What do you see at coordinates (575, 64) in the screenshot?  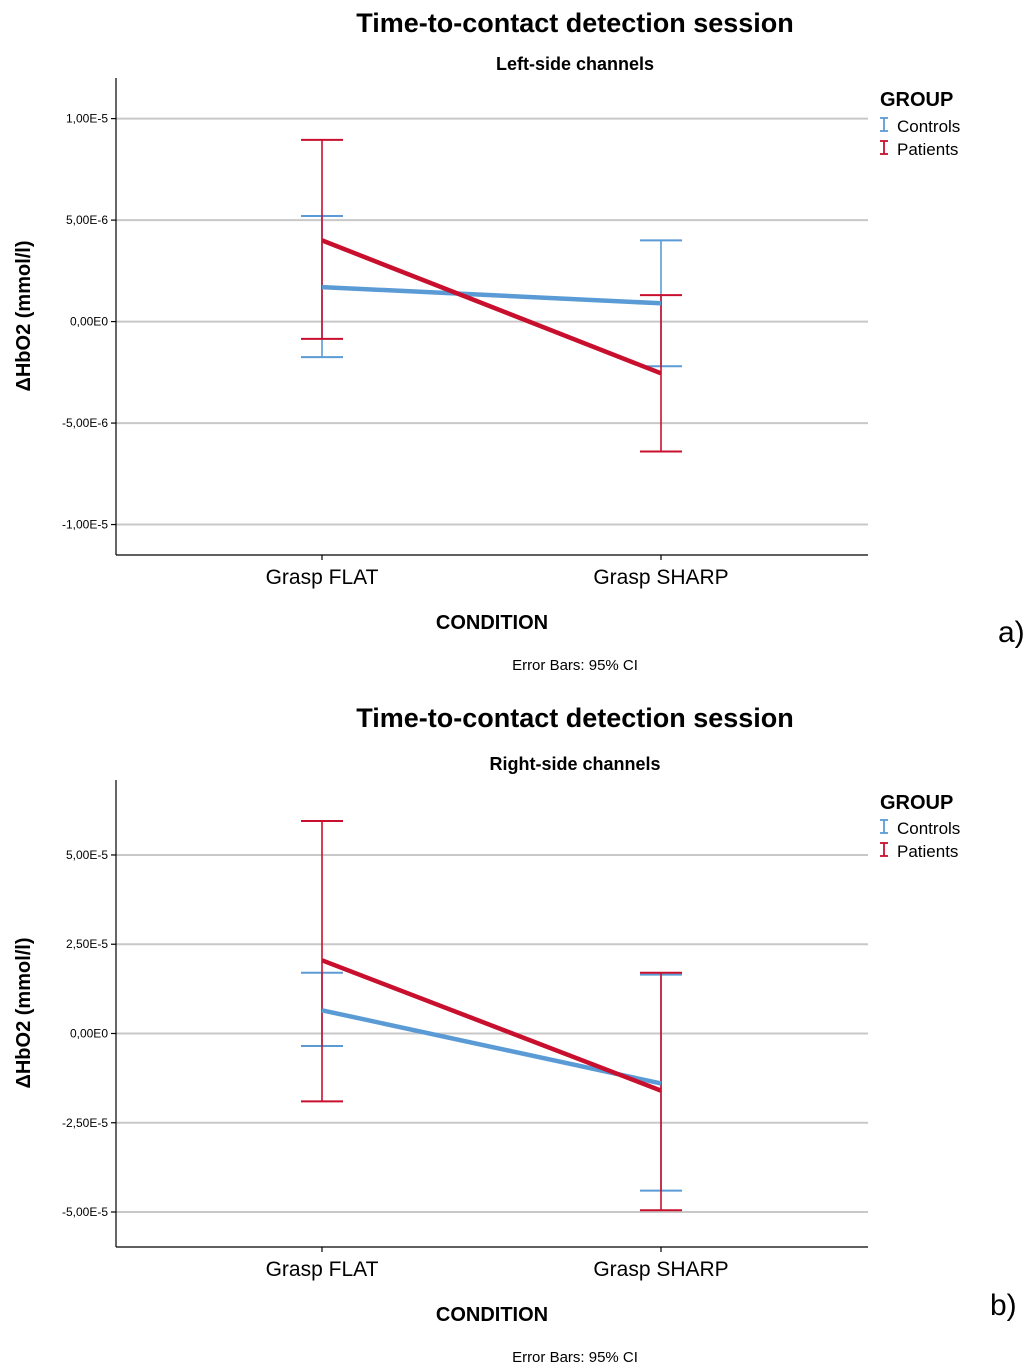 I see `chart-subtitle: Left-side channels` at bounding box center [575, 64].